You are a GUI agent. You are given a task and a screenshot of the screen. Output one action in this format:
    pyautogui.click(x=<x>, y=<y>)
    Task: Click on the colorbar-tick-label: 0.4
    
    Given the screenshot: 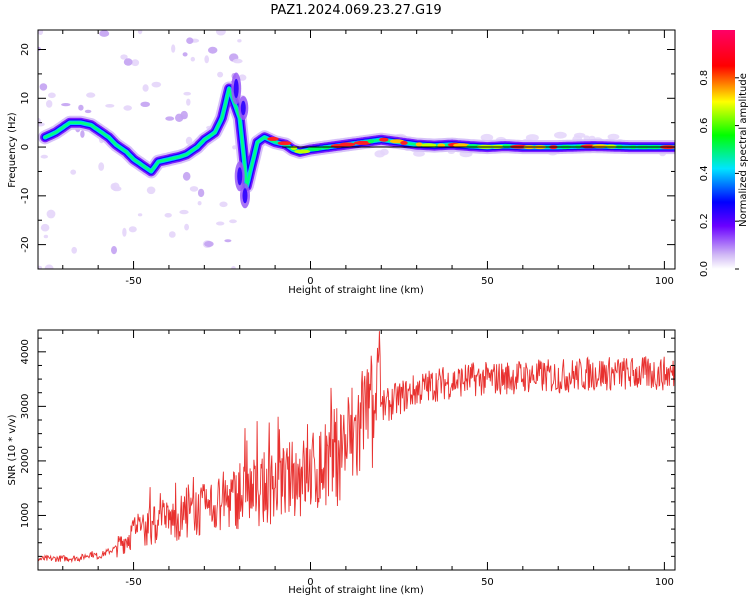 What is the action you would take?
    pyautogui.click(x=704, y=173)
    